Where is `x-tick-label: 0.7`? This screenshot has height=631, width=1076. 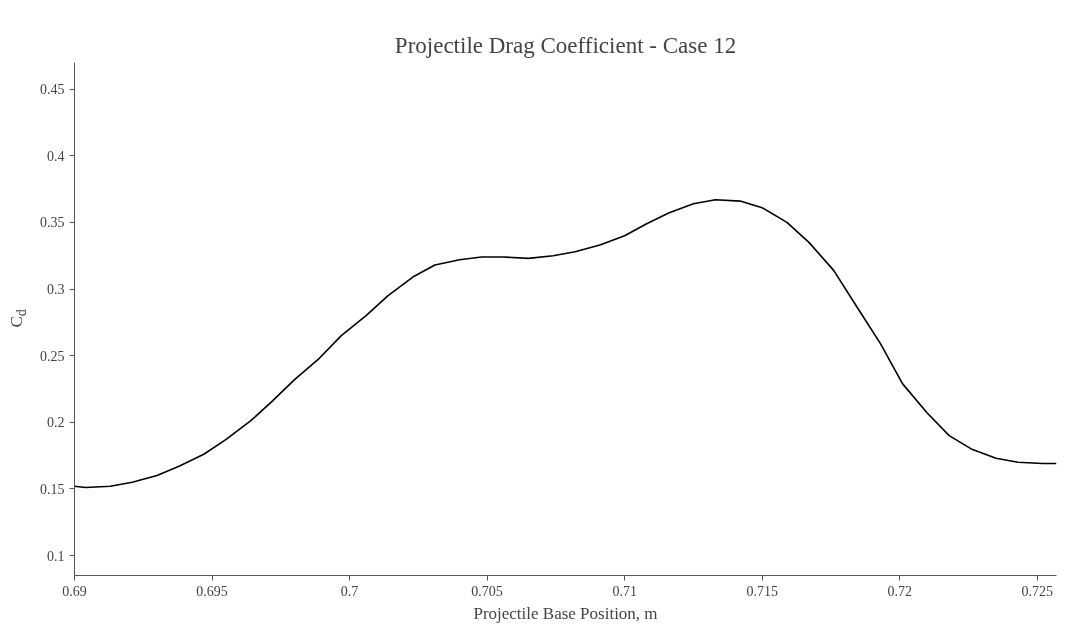 x-tick-label: 0.7 is located at coordinates (349, 591).